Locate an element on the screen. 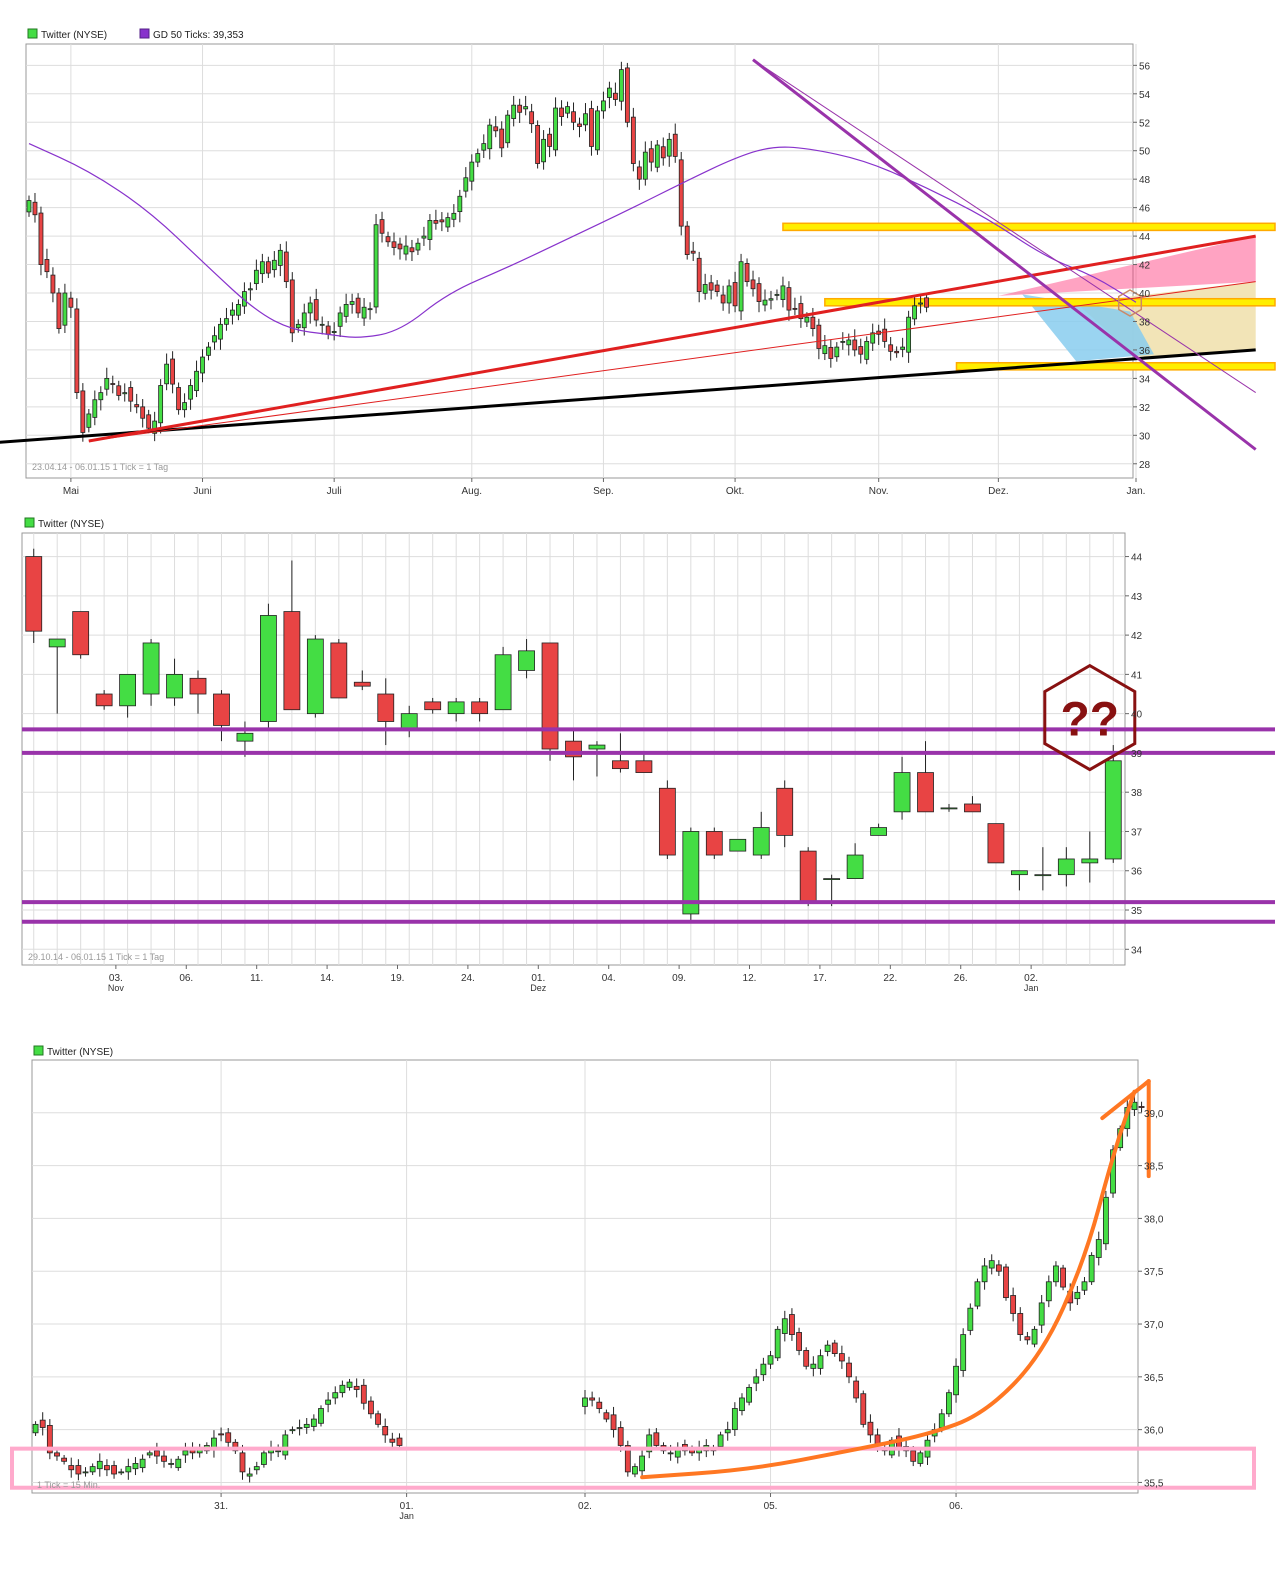  legend-label-ma: GD 50 Ticks: 39,353 is located at coordinates (198, 35).